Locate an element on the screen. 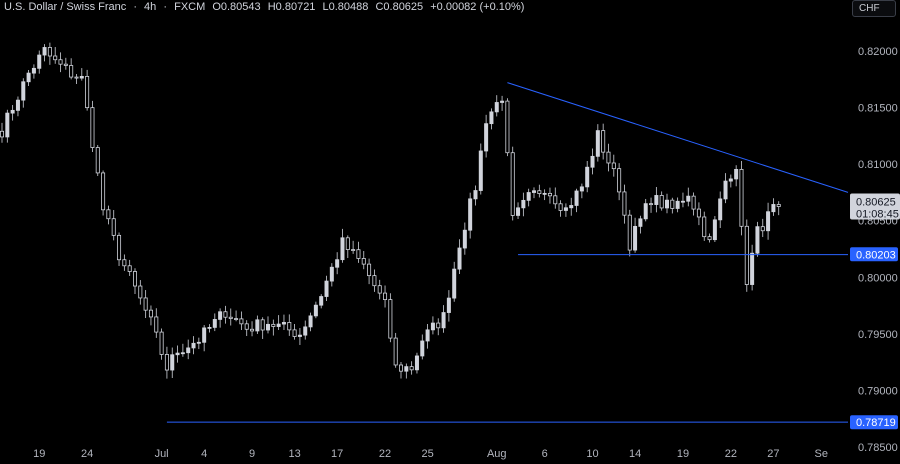 This screenshot has height=464, width=900. last-price-text: 0.80625 is located at coordinates (876, 203).